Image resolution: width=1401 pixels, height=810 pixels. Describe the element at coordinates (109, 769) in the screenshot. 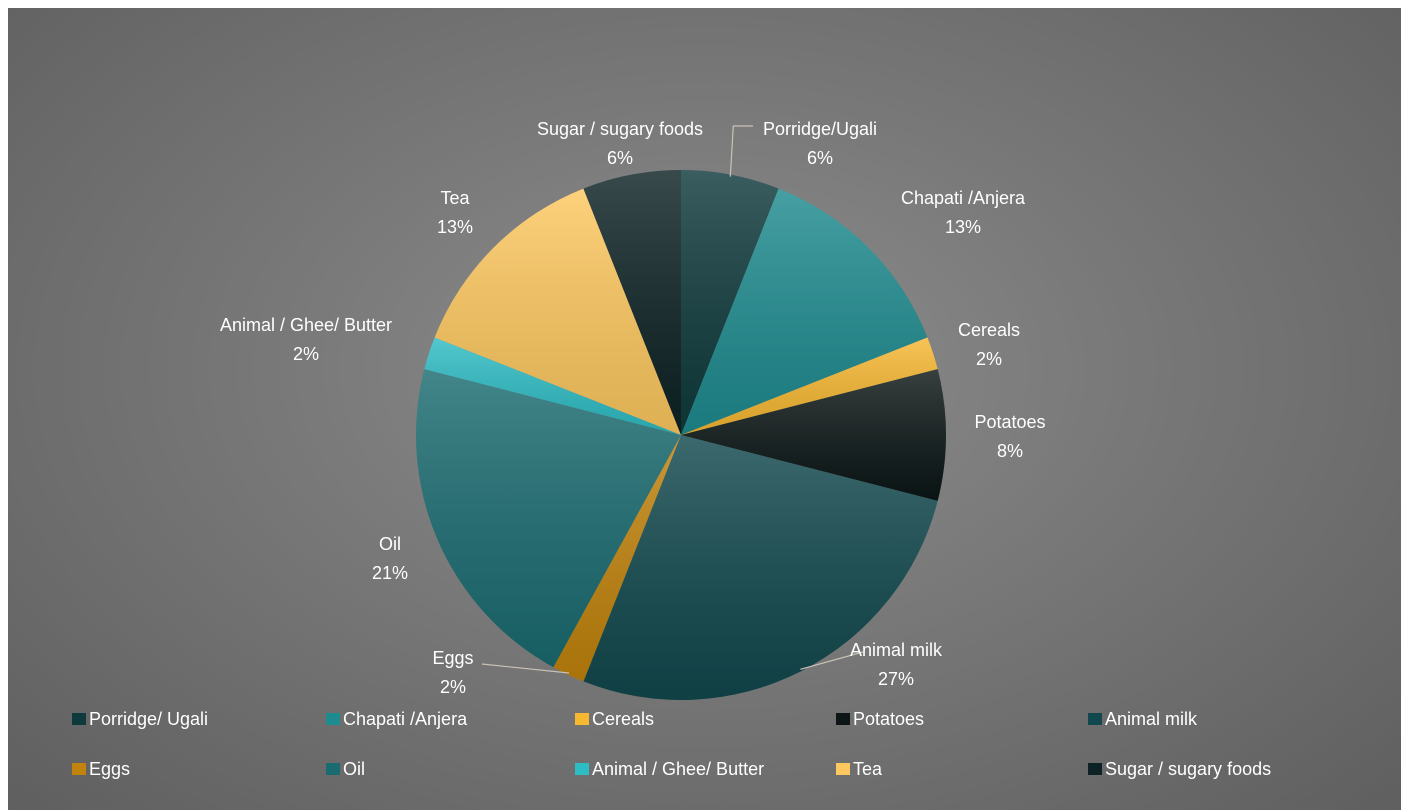

I see `legend-label: Eggs` at that location.